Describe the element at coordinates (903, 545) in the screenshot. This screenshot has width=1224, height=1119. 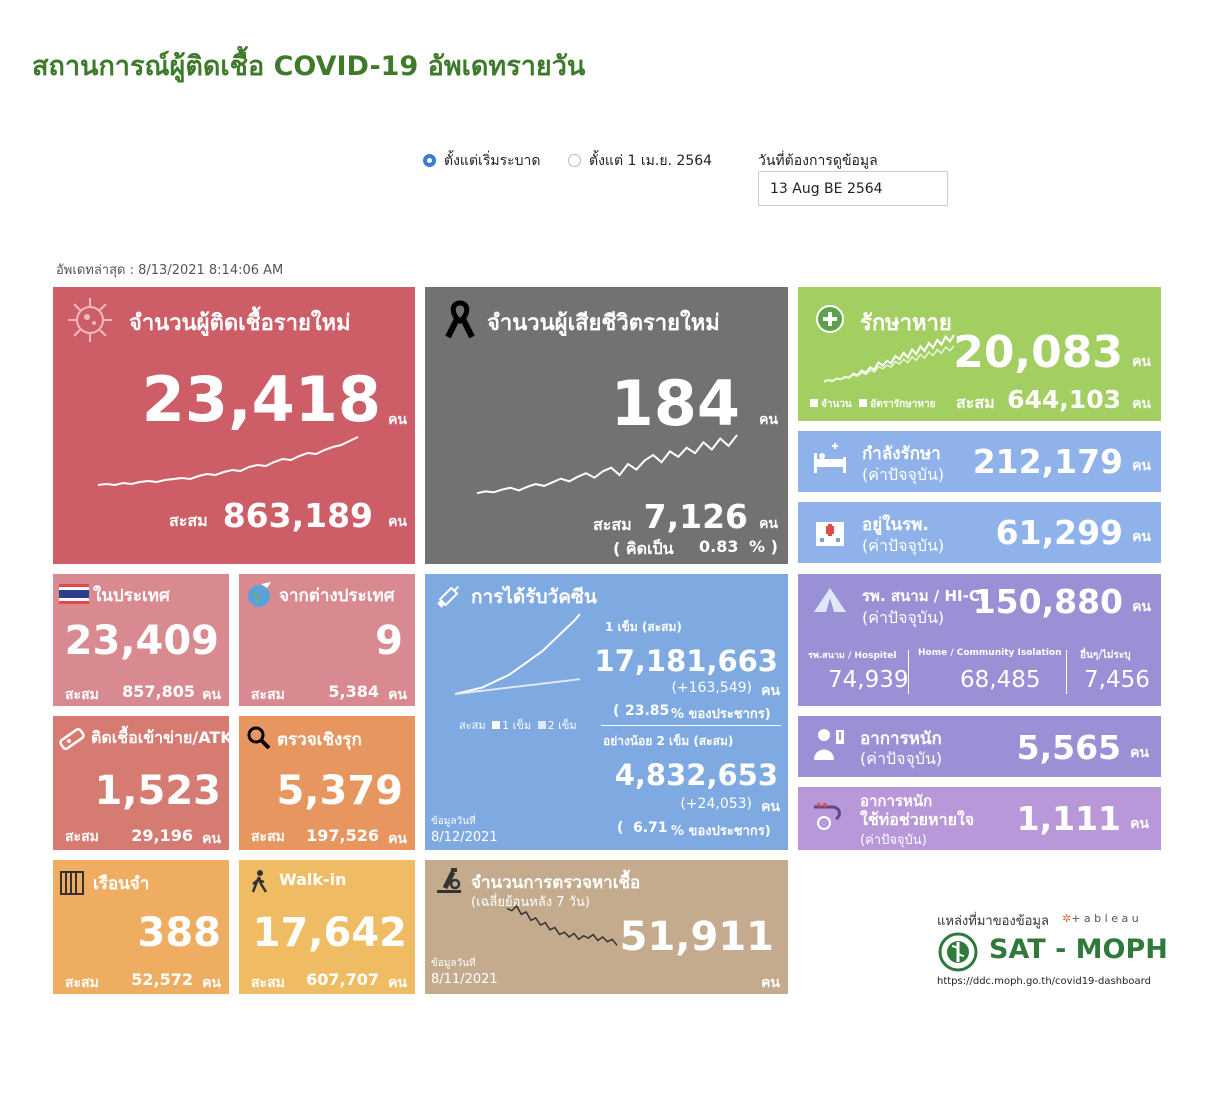
I see `hospital-sub: (ค่าปัจจุบัน)` at that location.